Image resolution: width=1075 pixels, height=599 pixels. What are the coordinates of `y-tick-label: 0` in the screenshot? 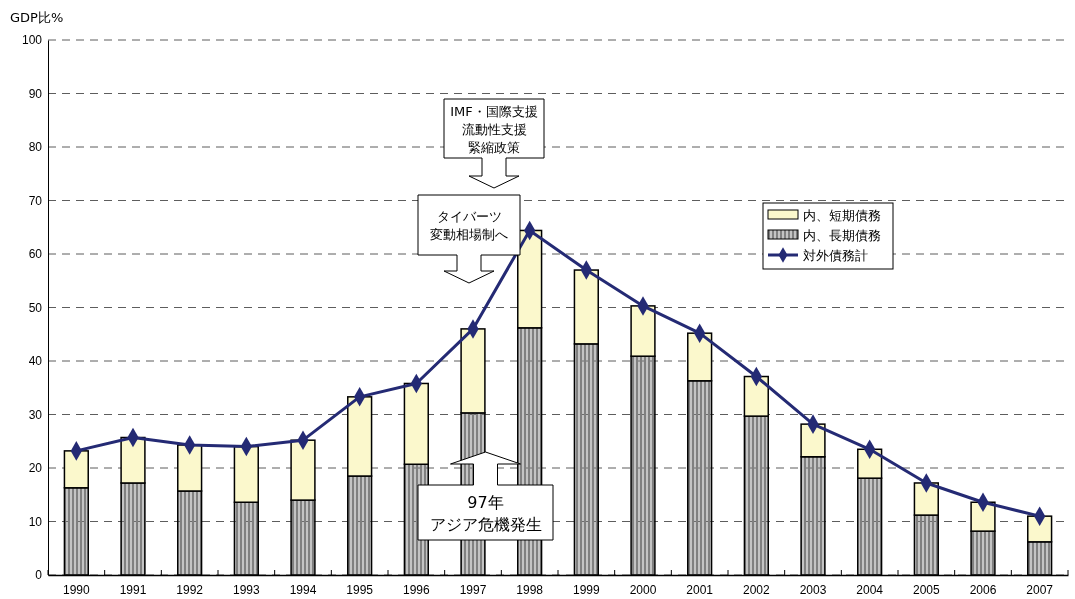 It's located at (39, 575).